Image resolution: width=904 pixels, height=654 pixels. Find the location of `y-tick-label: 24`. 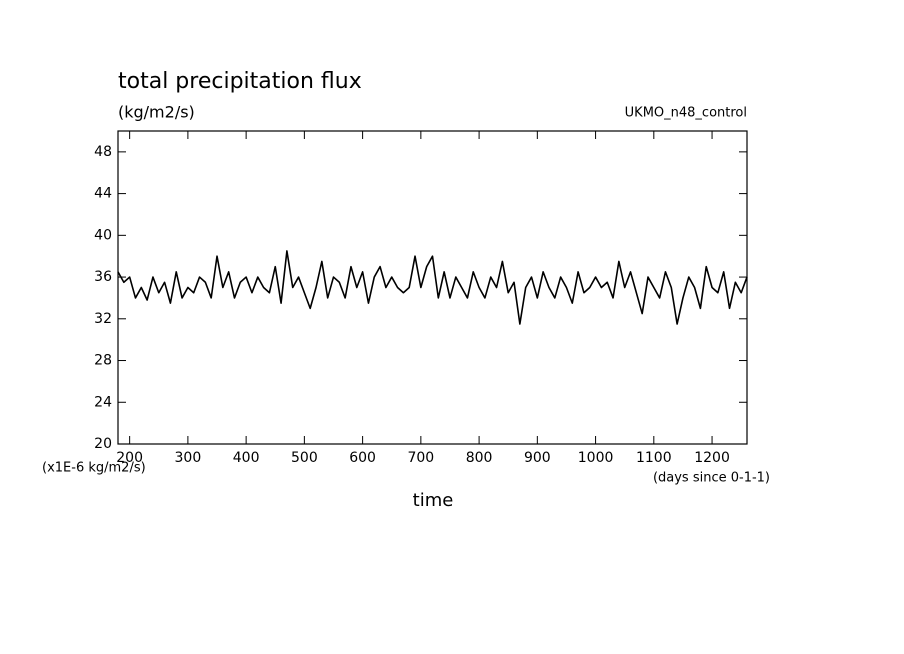

y-tick-label: 24 is located at coordinates (103, 402).